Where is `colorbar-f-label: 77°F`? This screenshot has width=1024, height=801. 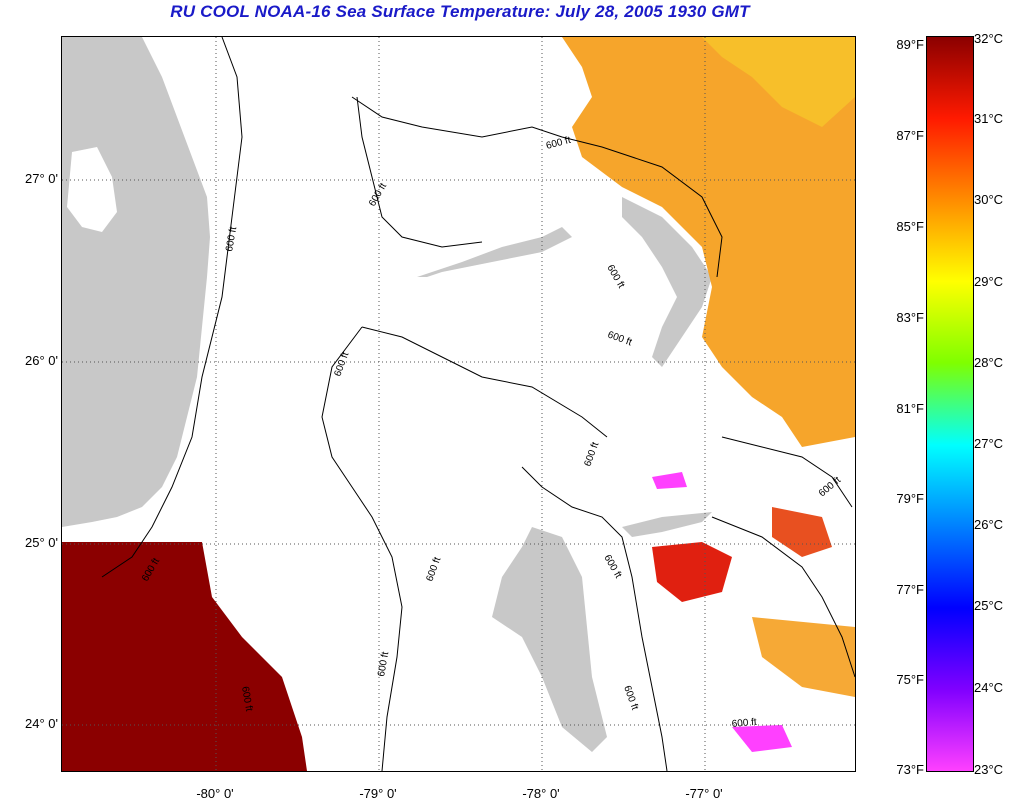
colorbar-f-label: 77°F is located at coordinates (910, 589).